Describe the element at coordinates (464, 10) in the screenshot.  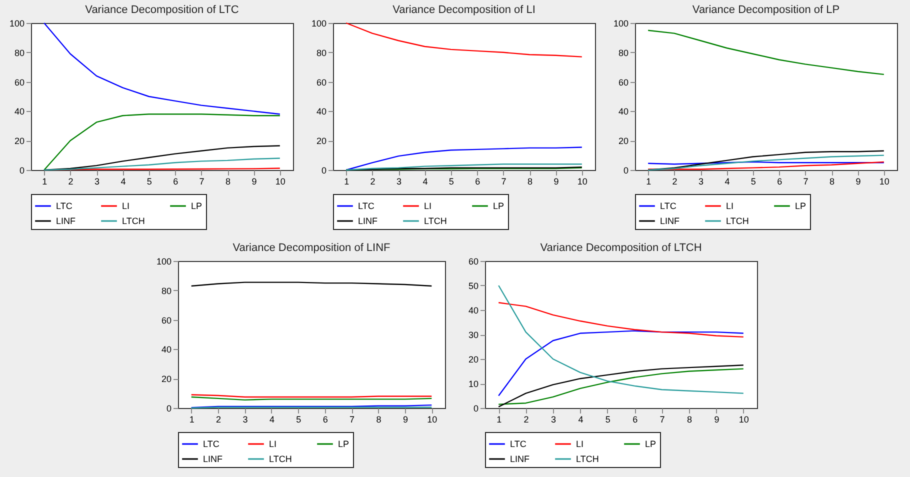
I see `chart-title: Variance Decomposition of LI` at that location.